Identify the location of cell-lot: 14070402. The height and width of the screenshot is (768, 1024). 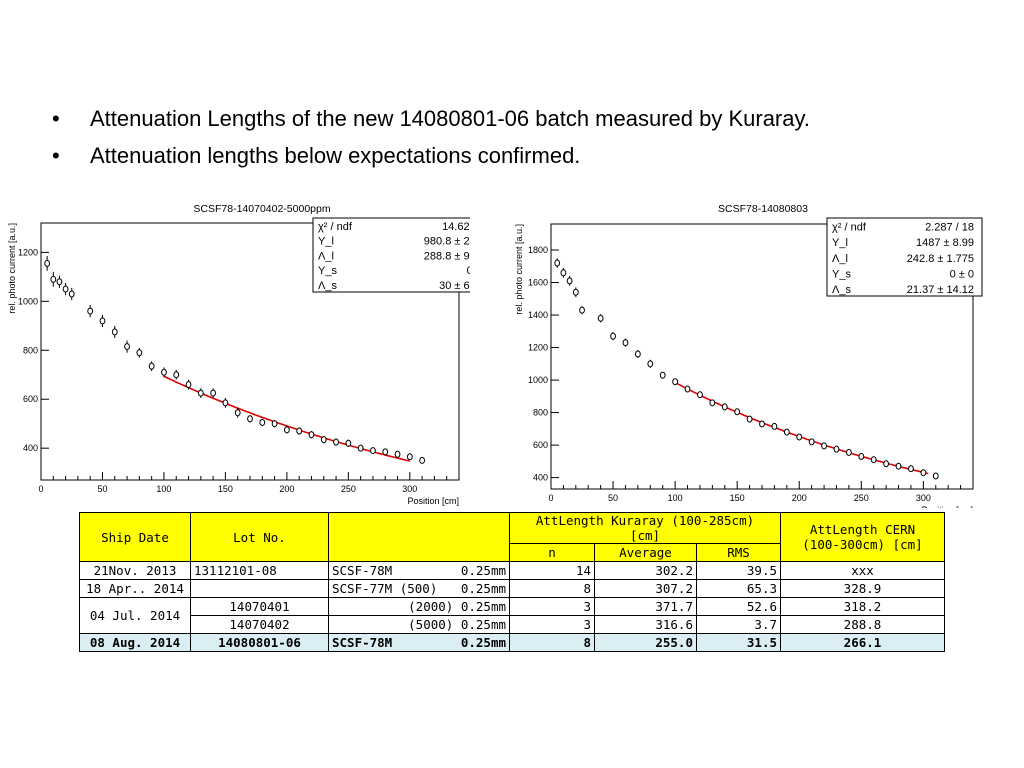
(259, 624).